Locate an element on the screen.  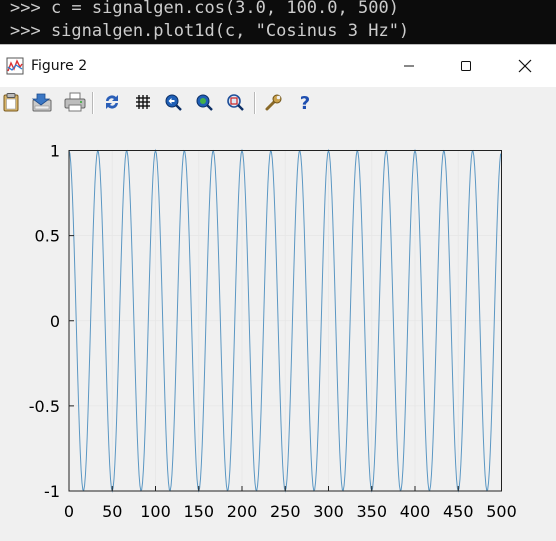
y-tick-label: -0.5 is located at coordinates (44, 406).